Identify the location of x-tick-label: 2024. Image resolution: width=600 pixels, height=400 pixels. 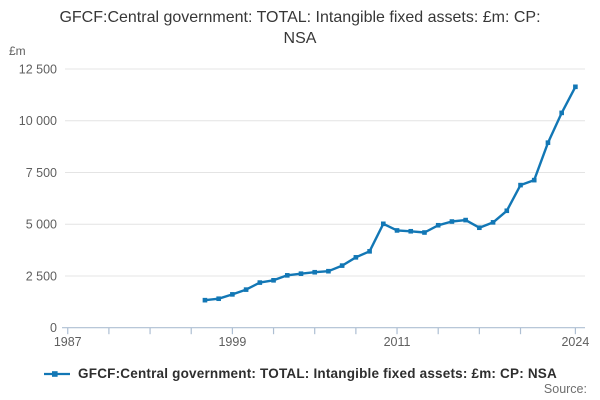
(575, 342).